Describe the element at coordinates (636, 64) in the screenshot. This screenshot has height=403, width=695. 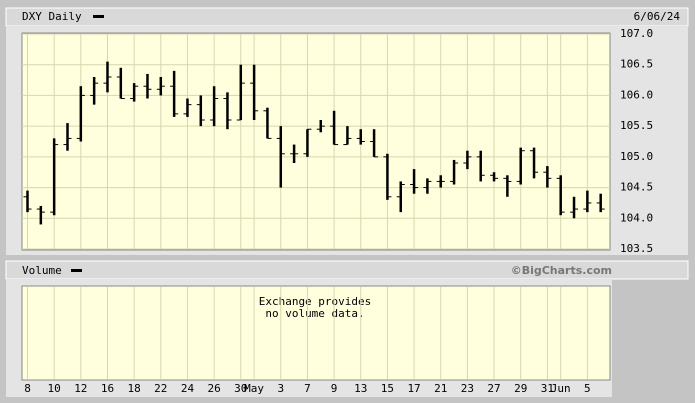
I see `y-tick-label: 106.5` at that location.